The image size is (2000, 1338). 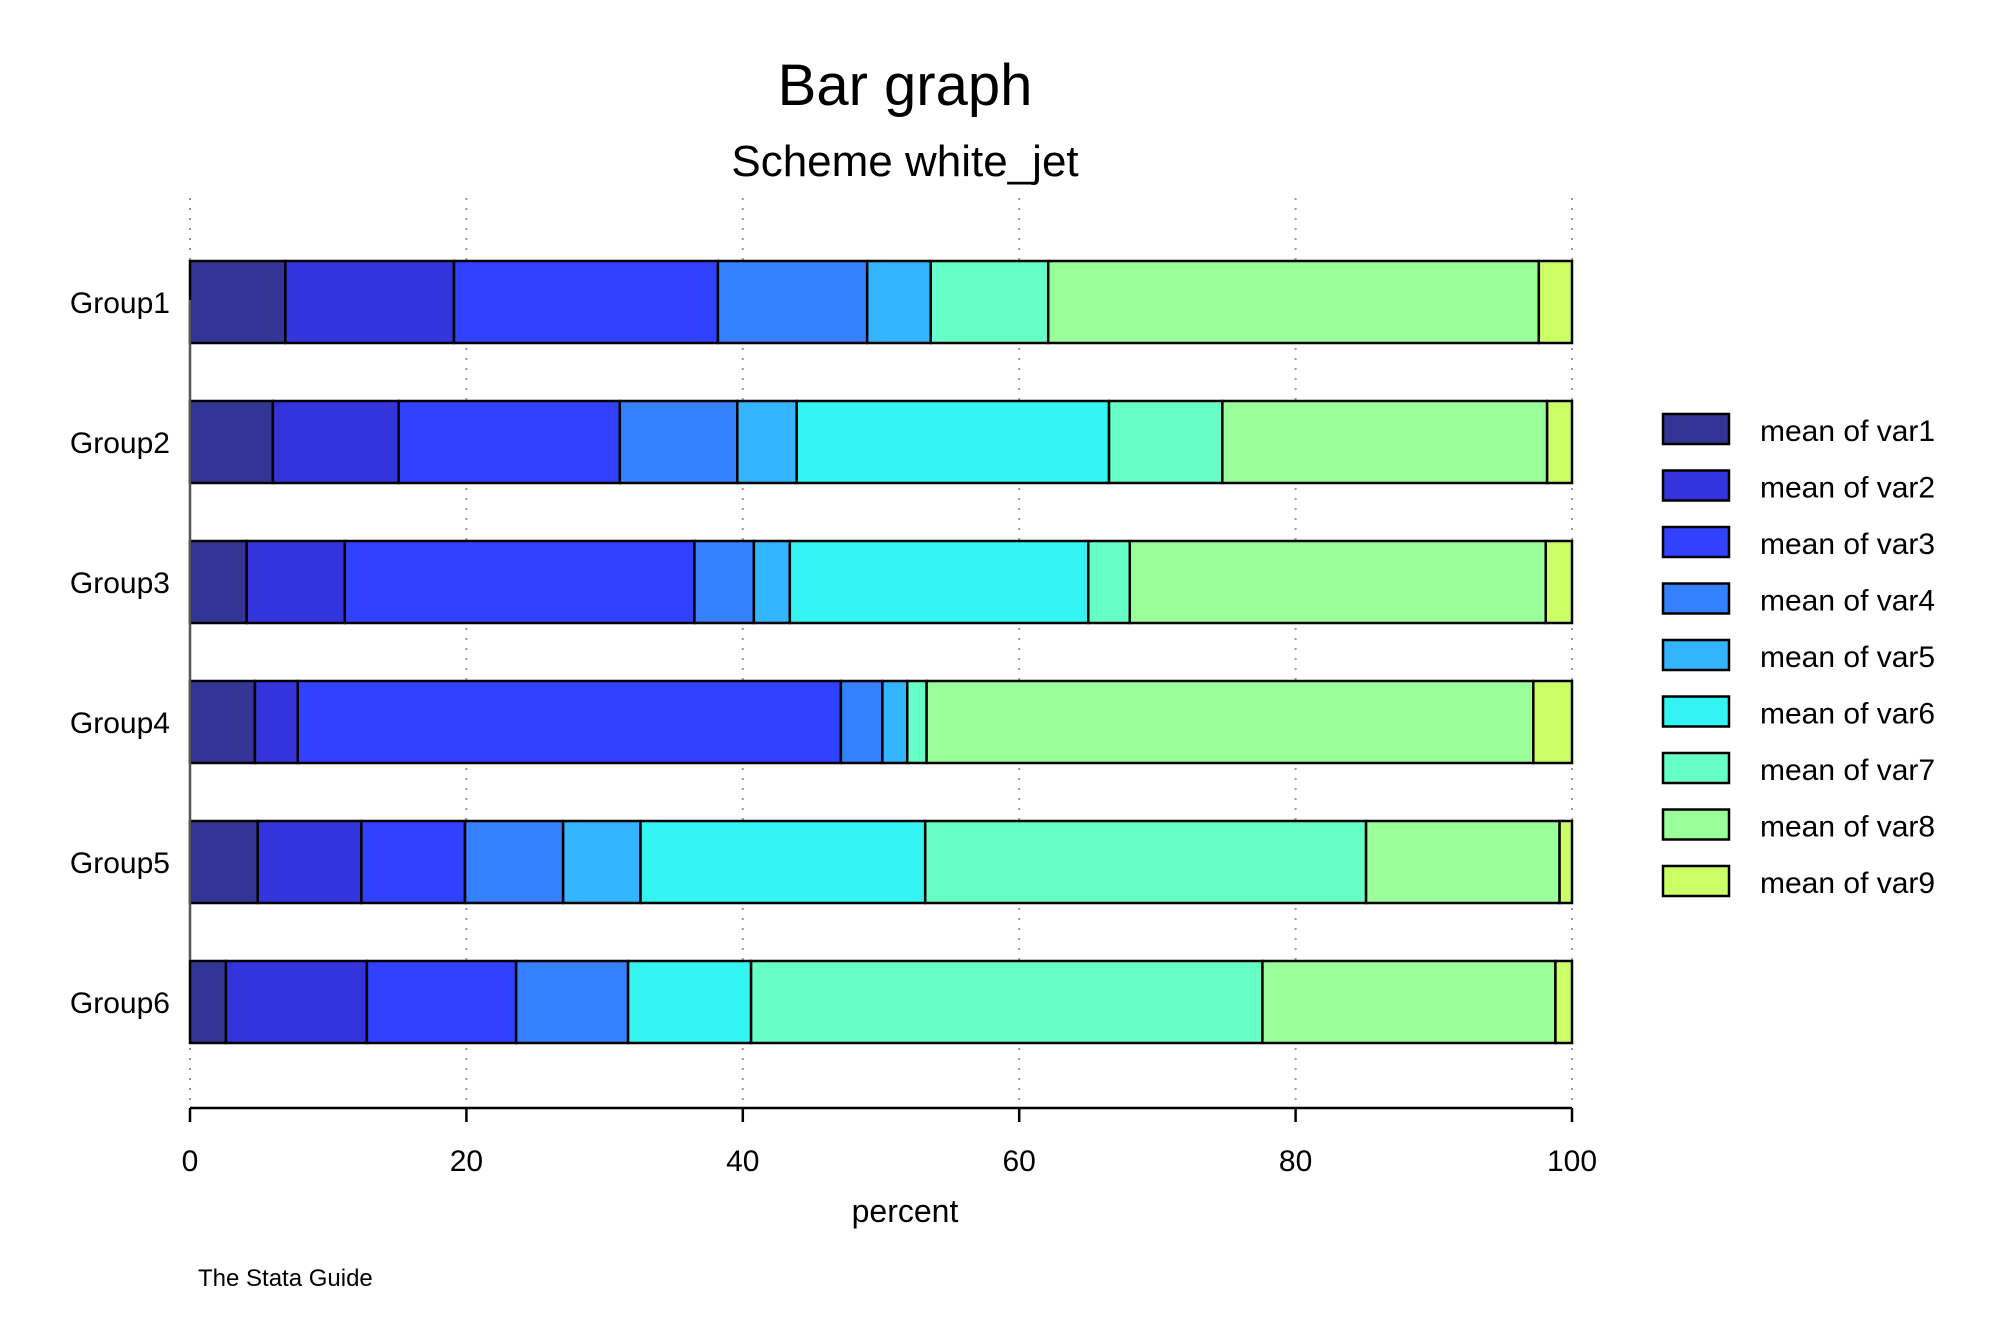 I want to click on bar-segment-group3-var2, so click(x=296, y=582).